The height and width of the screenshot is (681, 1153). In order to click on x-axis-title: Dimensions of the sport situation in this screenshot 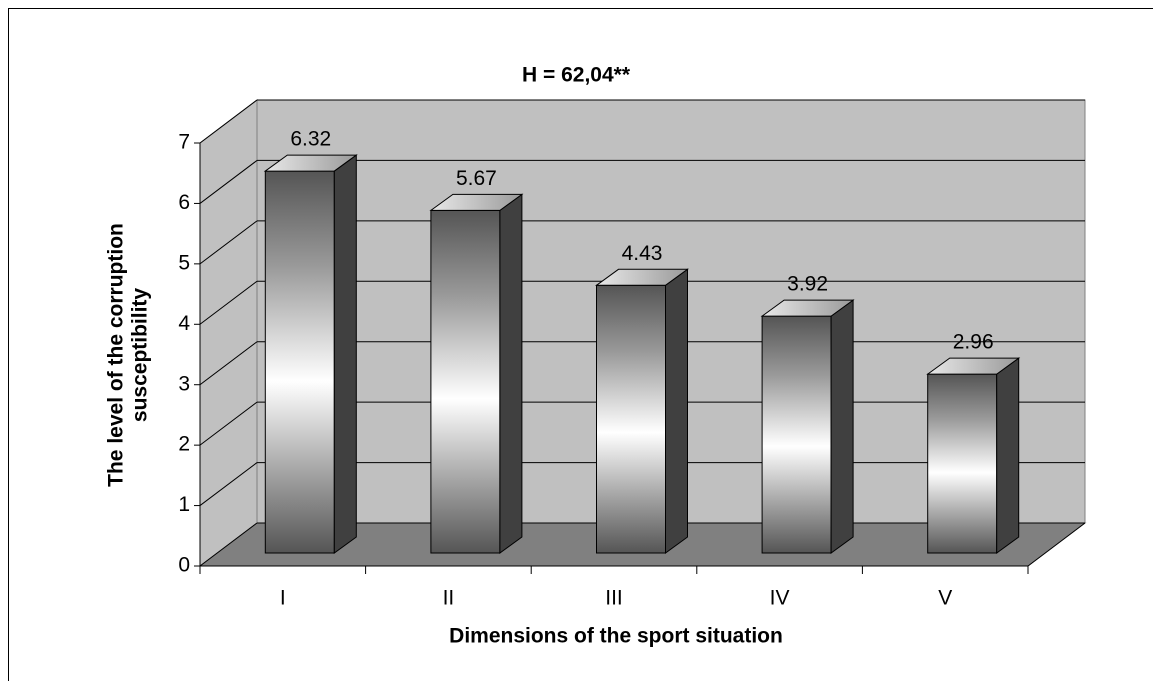, I will do `click(616, 636)`.